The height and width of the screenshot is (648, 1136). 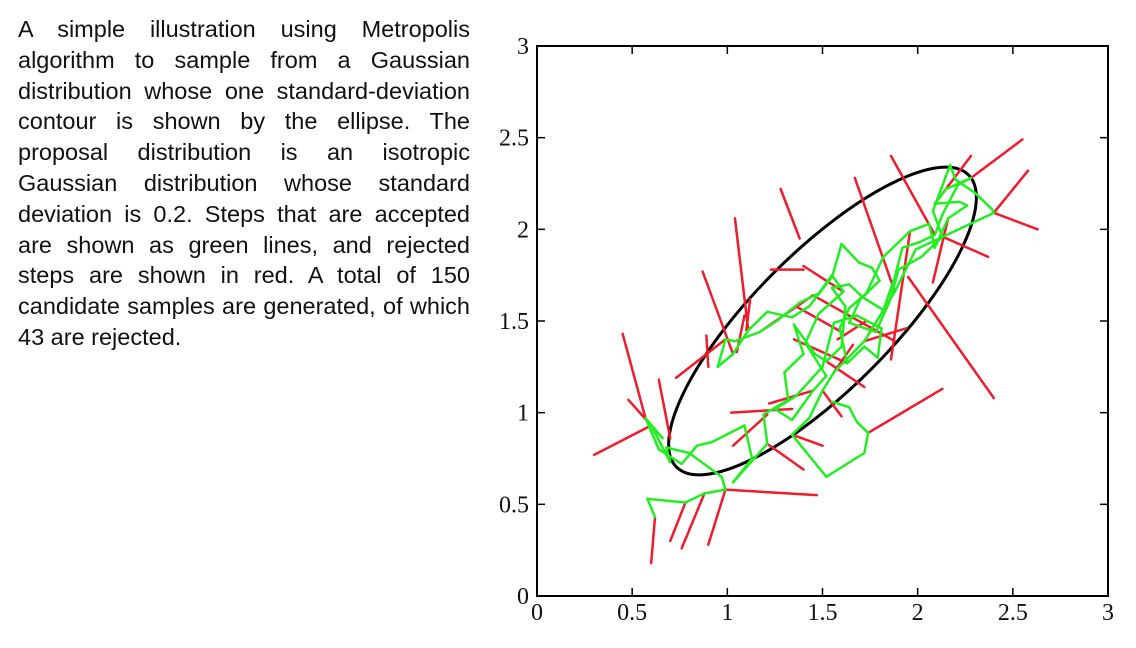 What do you see at coordinates (632, 613) in the screenshot?
I see `x-tick-label: 0.5` at bounding box center [632, 613].